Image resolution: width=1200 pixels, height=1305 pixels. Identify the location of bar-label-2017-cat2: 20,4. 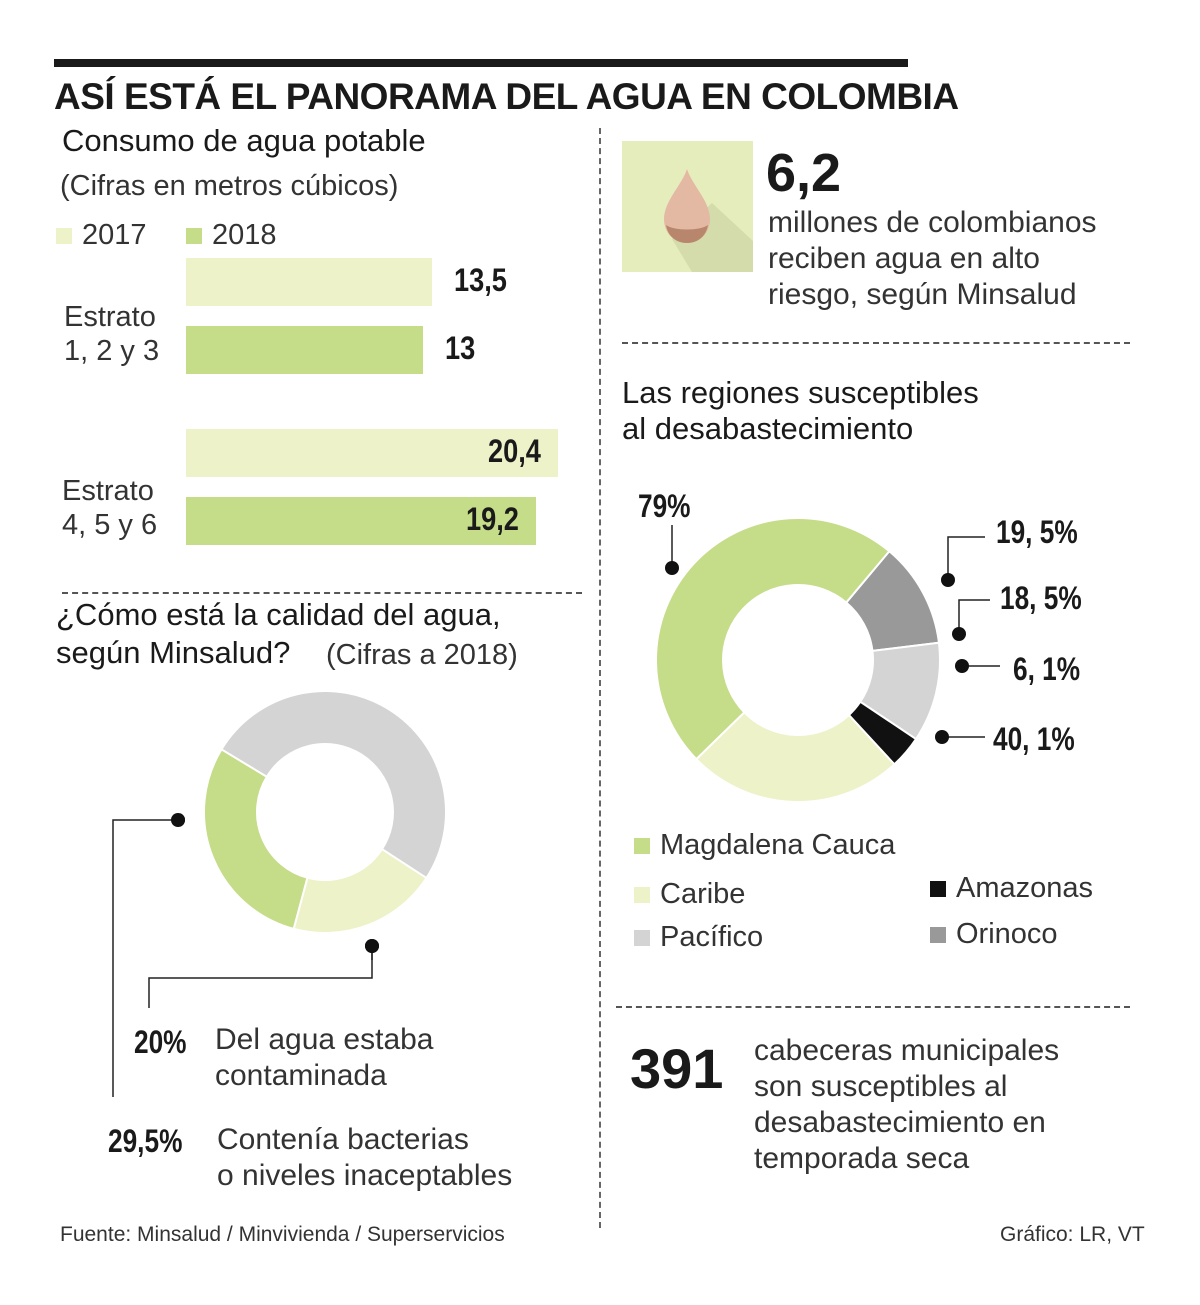
(514, 451).